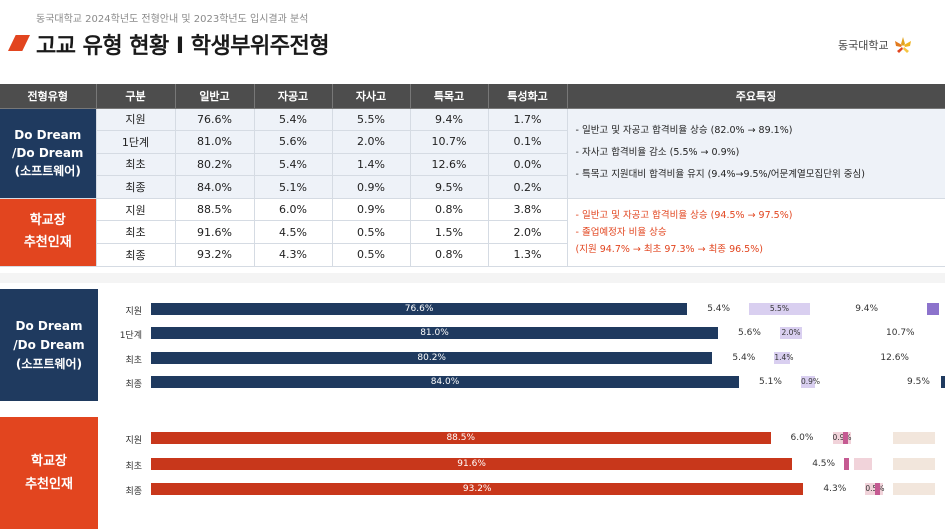 This screenshot has width=945, height=529. What do you see at coordinates (215, 120) in the screenshot?
I see `table-cell: 76.6%` at bounding box center [215, 120].